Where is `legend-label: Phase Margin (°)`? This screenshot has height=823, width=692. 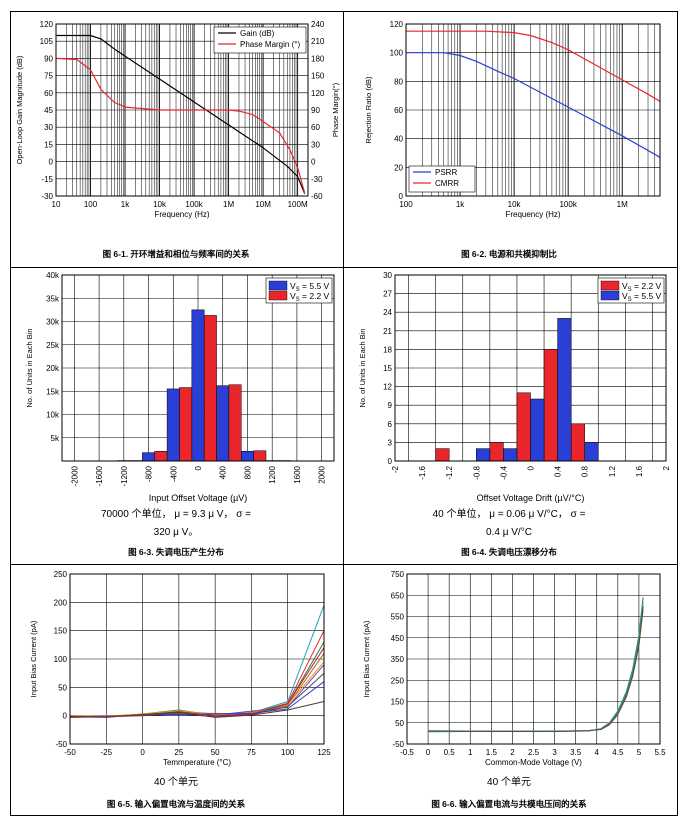 legend-label: Phase Margin (°) is located at coordinates (270, 44).